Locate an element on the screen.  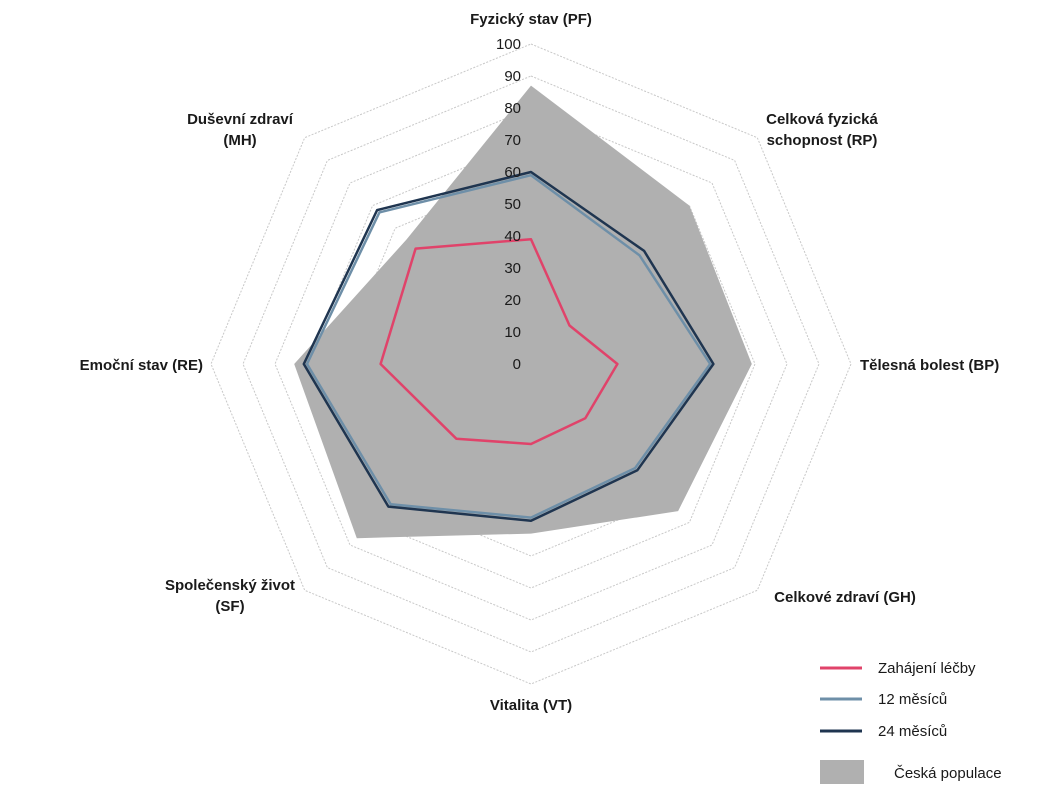
axis-label: Společenský život (SF) is located at coordinates (230, 596).